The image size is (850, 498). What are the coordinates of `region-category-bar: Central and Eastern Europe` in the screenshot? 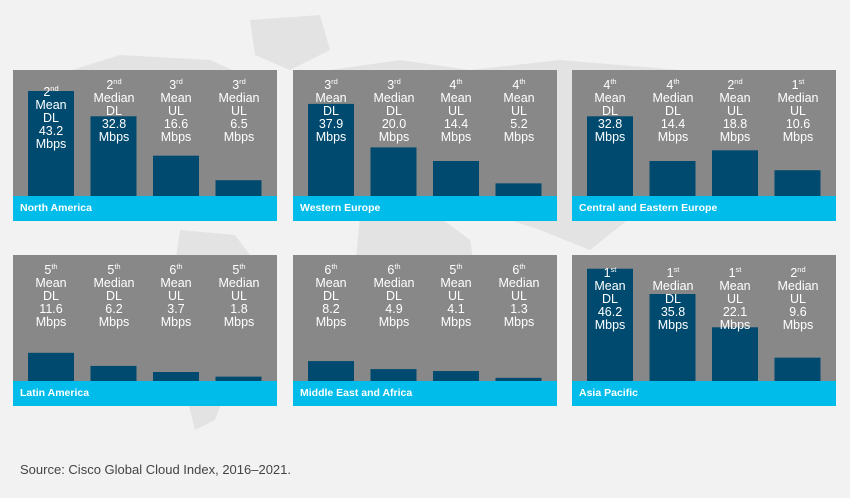 It's located at (704, 208).